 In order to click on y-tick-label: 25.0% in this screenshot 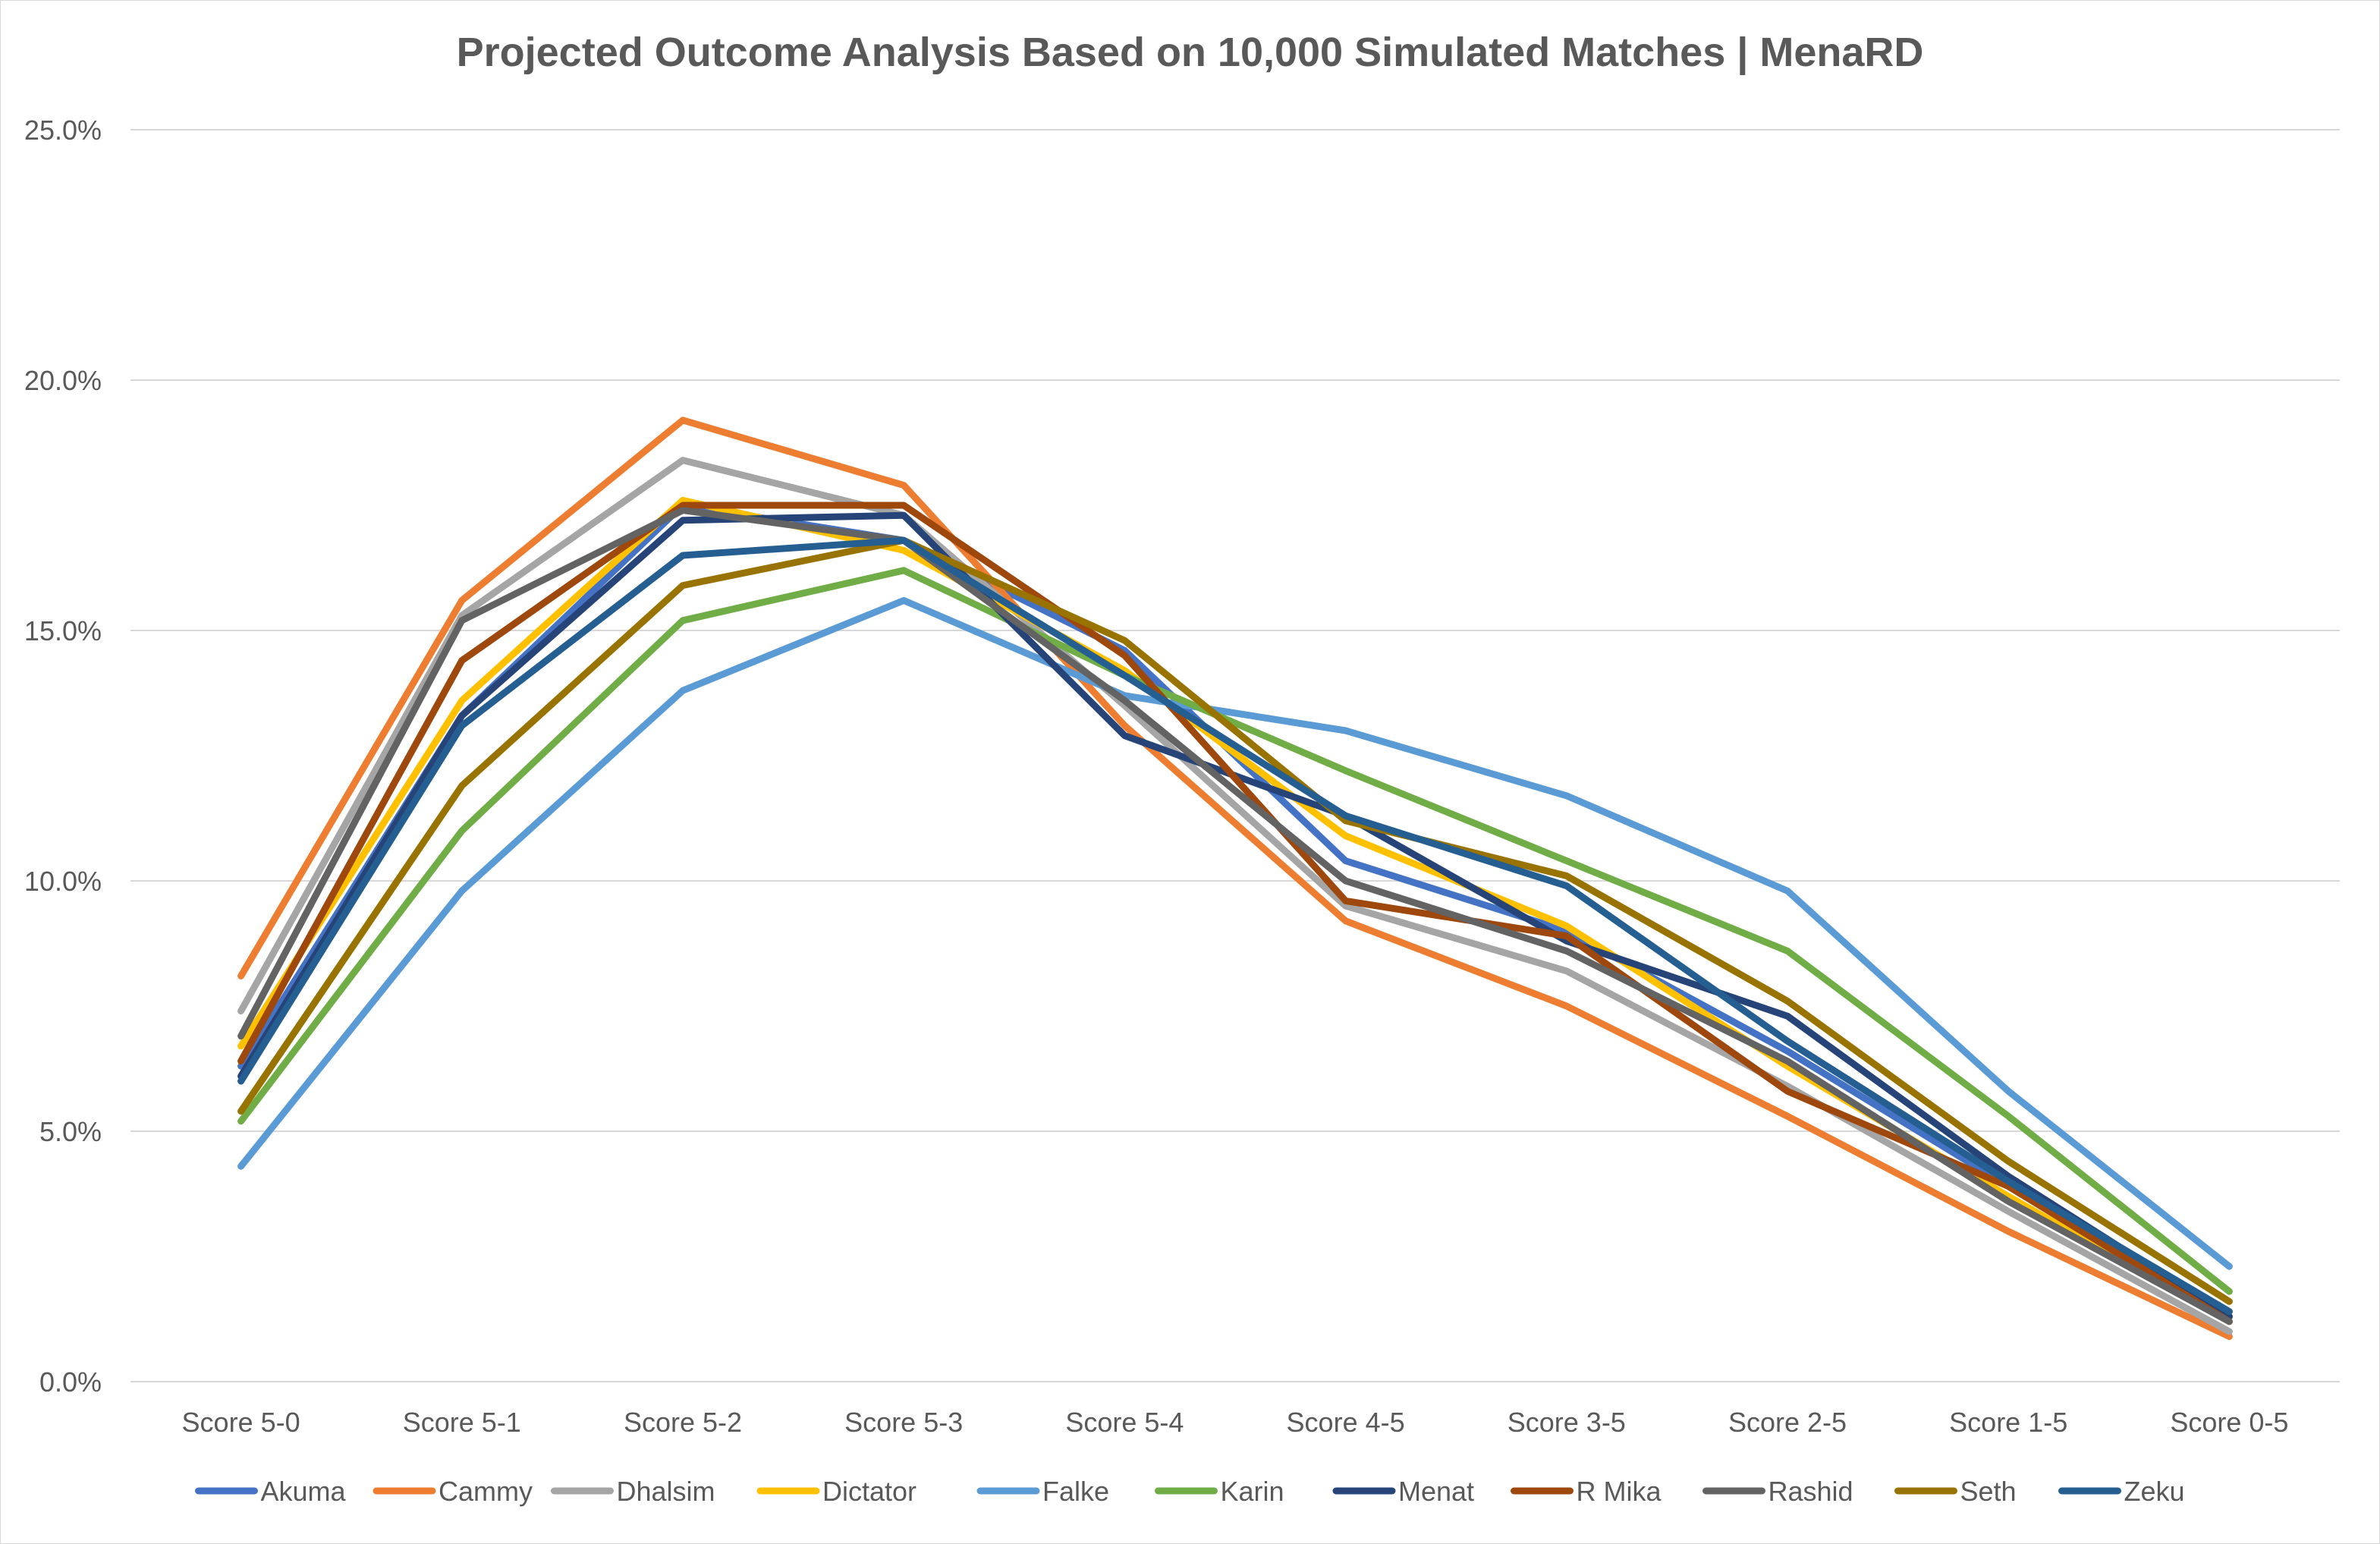, I will do `click(63, 130)`.